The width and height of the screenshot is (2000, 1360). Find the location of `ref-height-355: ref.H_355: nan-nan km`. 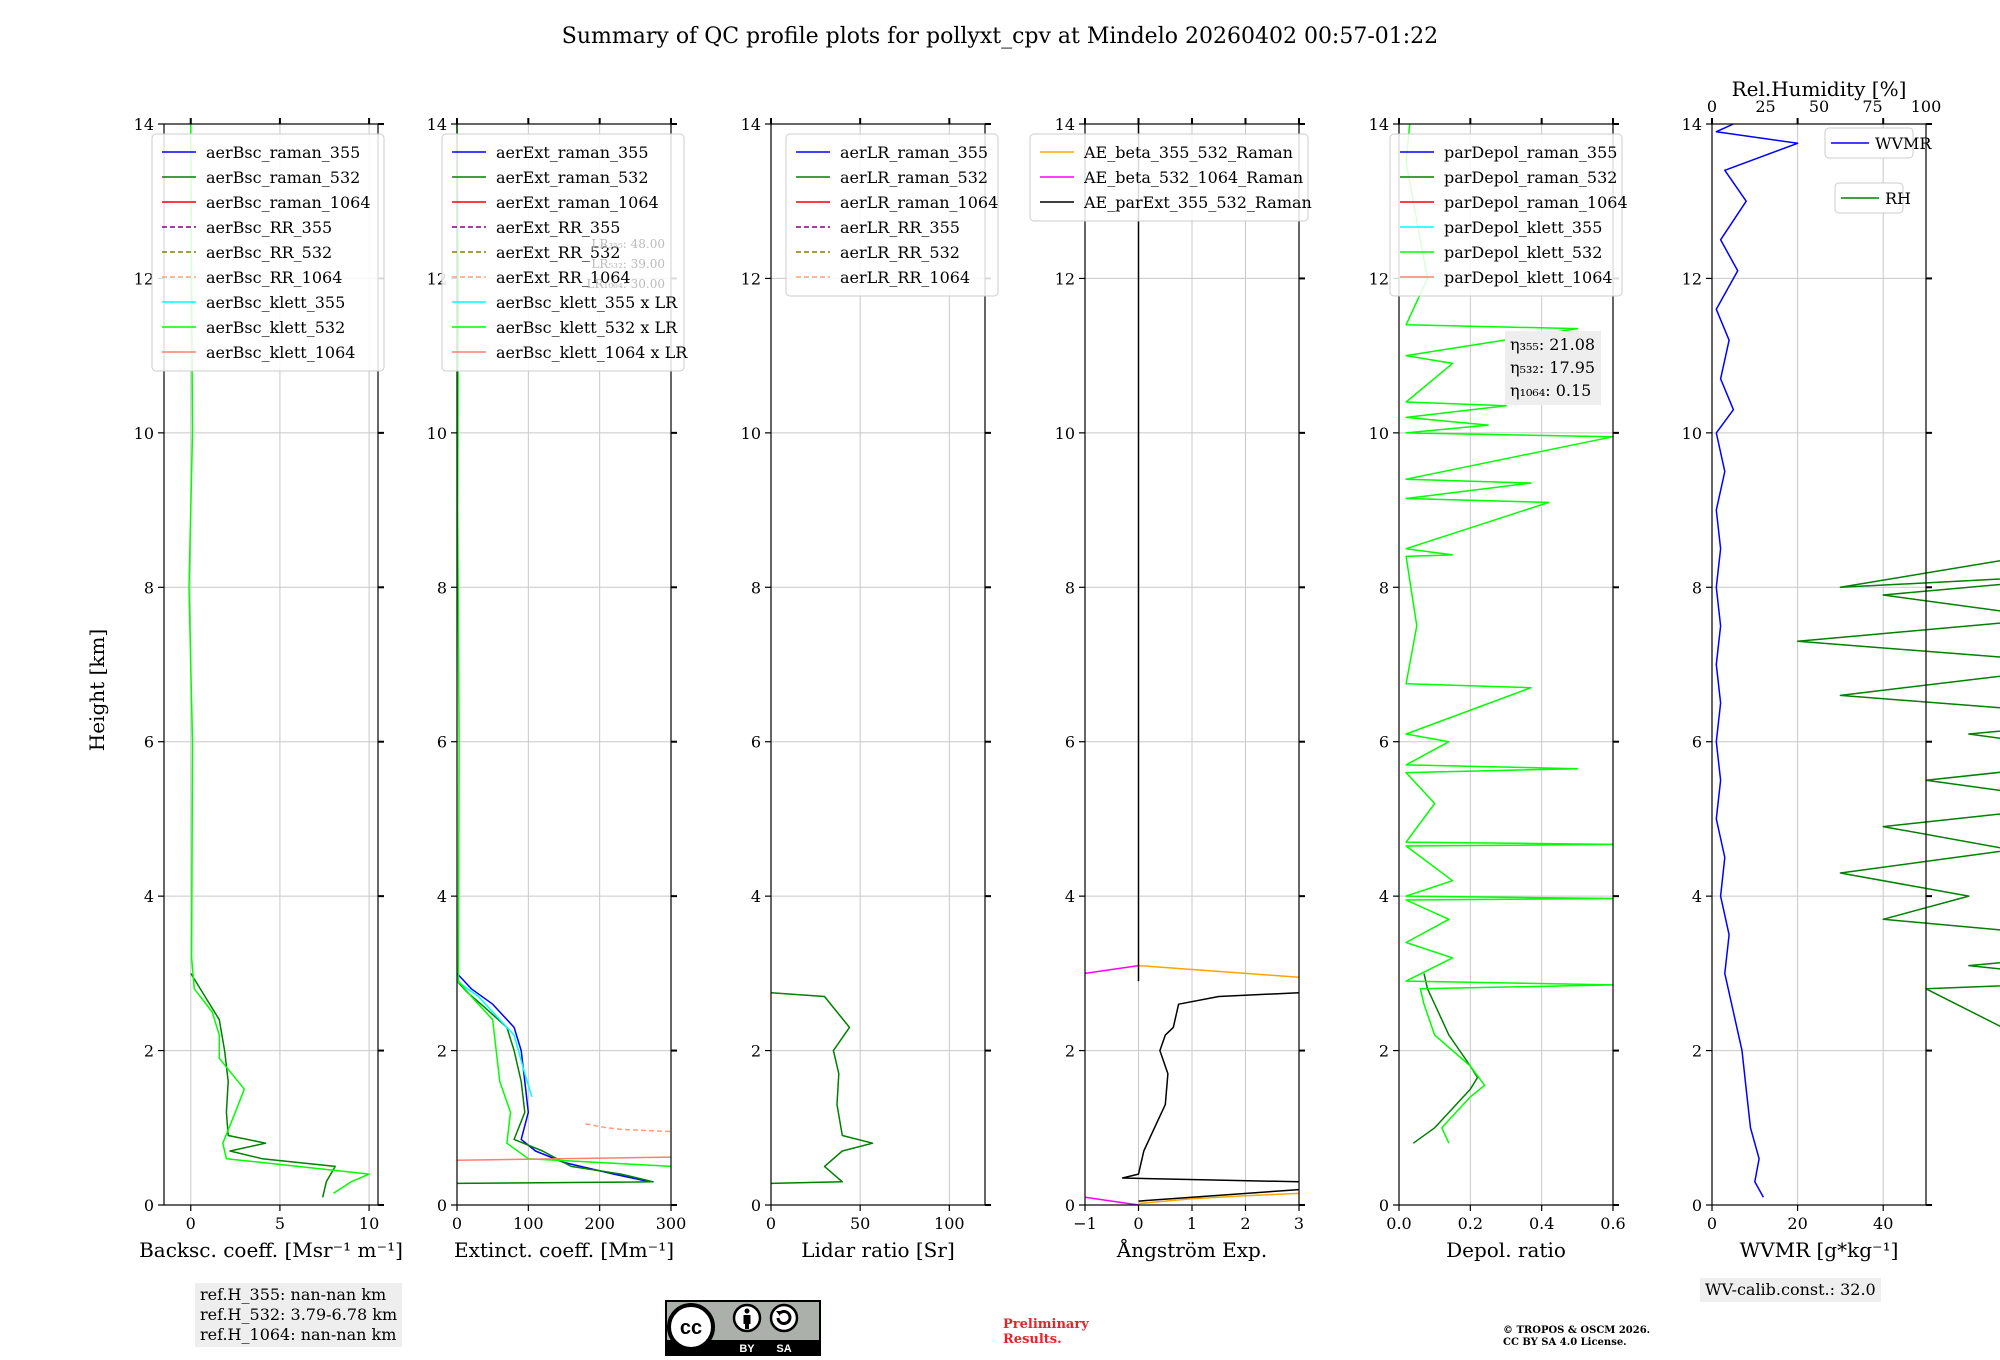

ref-height-355: ref.H_355: nan-nan km is located at coordinates (293, 1294).